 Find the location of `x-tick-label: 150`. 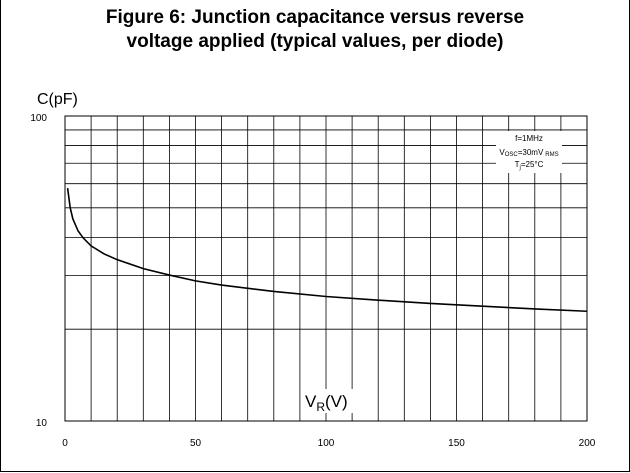

x-tick-label: 150 is located at coordinates (456, 443).